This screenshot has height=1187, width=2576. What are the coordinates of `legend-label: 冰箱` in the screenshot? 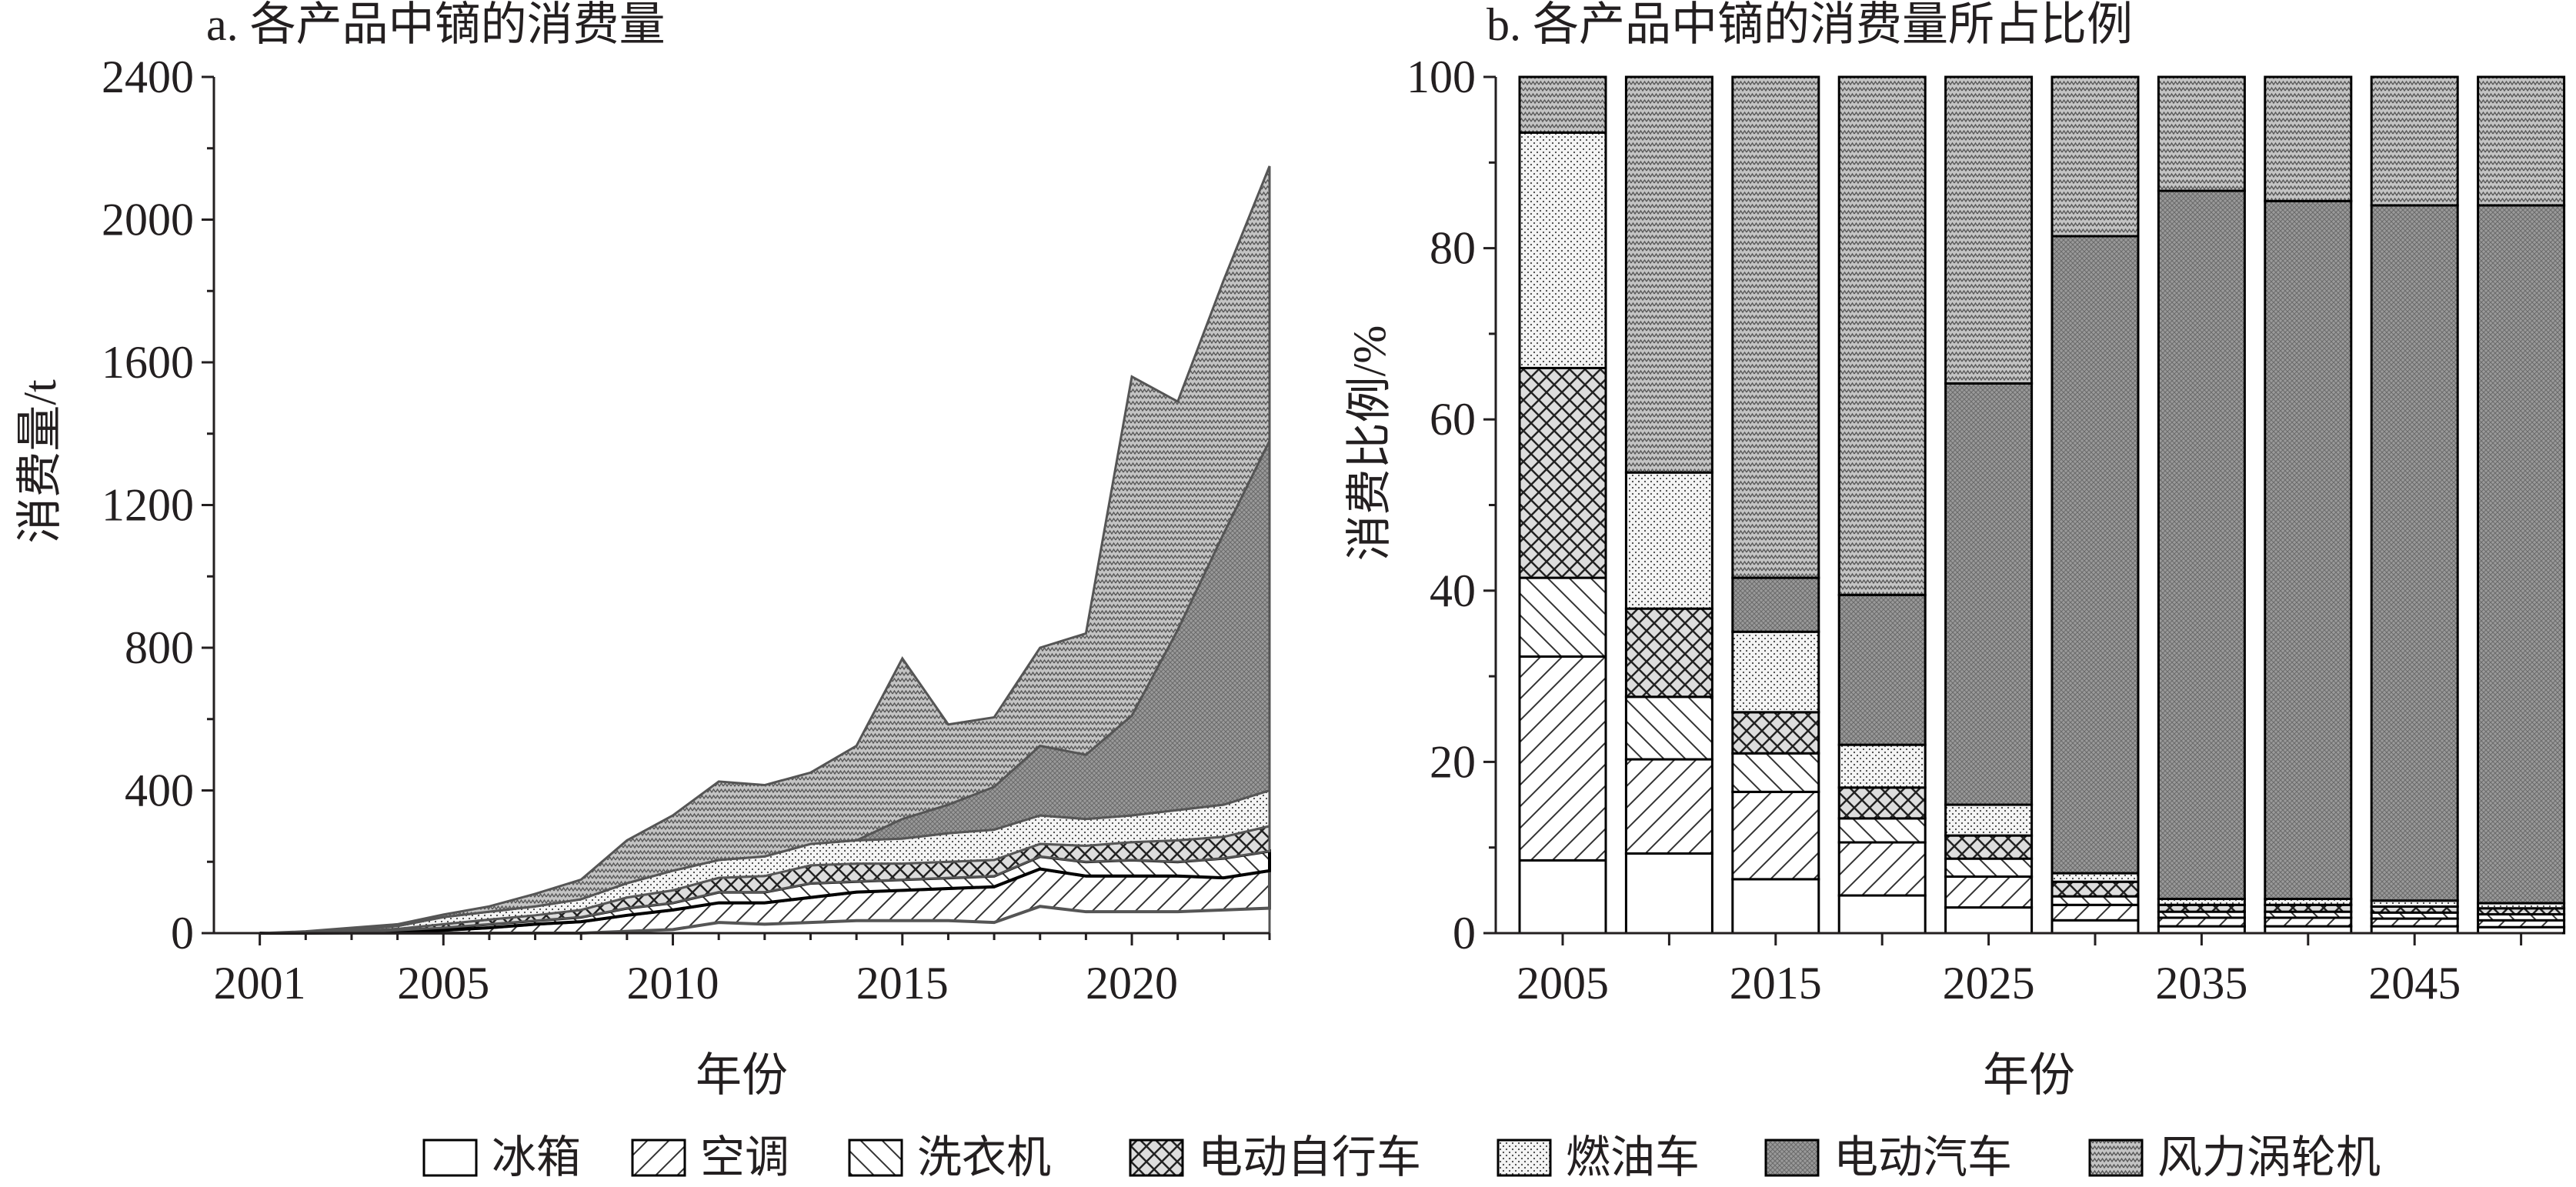 It's located at (537, 1157).